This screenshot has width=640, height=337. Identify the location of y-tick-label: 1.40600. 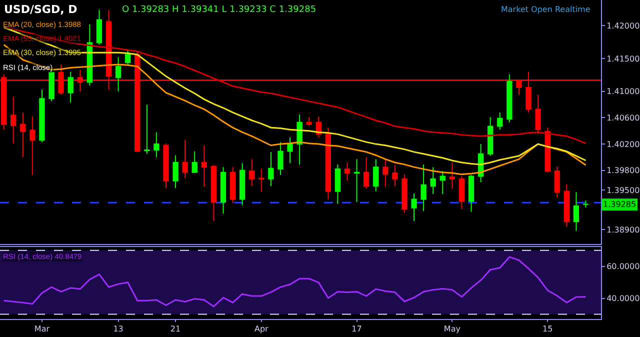
(623, 118).